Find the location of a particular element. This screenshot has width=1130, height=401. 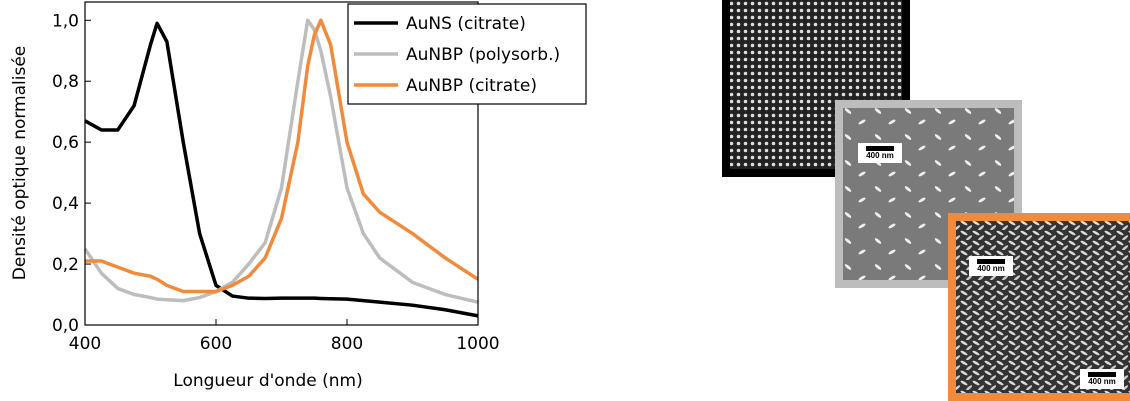

y-tick-label: 0,8 is located at coordinates (65, 82).